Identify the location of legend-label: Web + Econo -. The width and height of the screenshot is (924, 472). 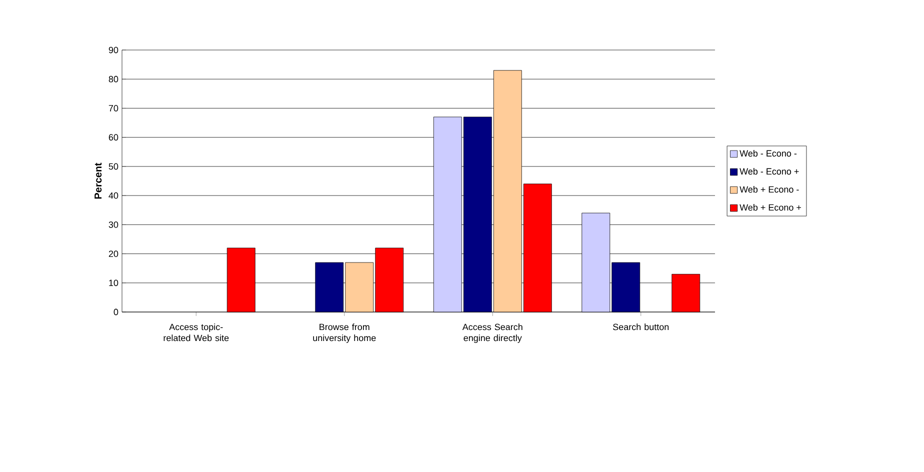
(769, 189).